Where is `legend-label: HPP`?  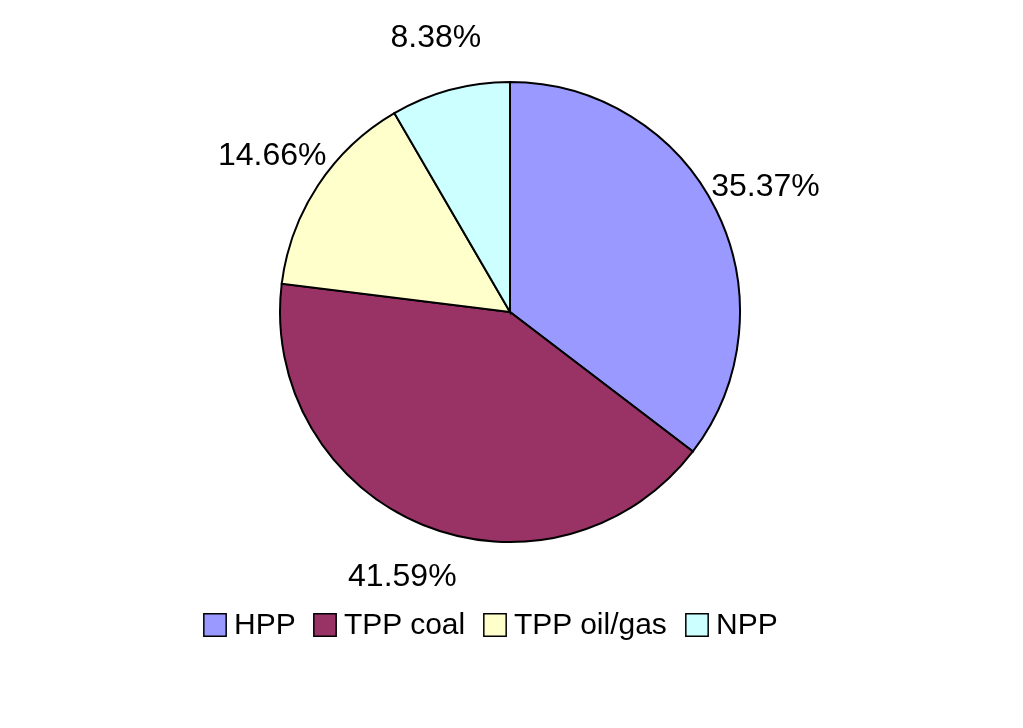 legend-label: HPP is located at coordinates (265, 623).